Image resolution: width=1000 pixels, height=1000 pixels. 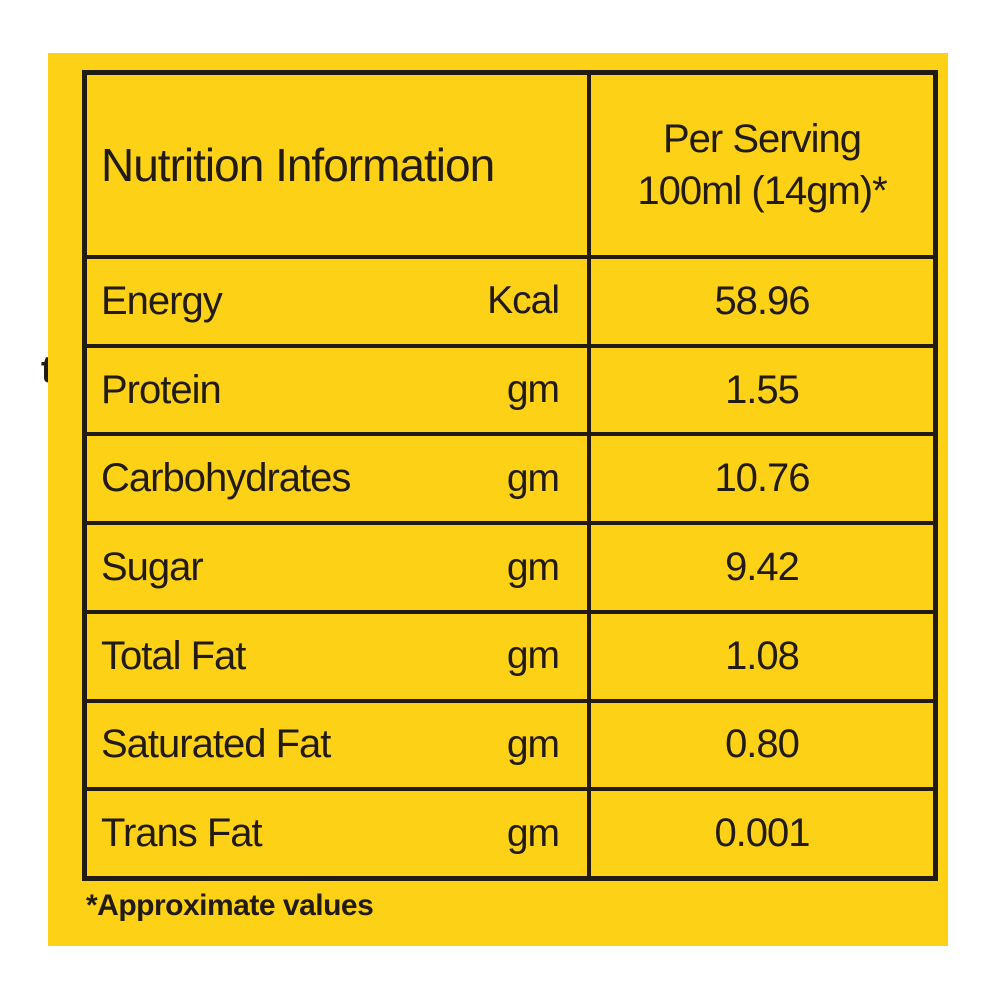 I want to click on header-title-cell: Nutrition Information, so click(x=339, y=165).